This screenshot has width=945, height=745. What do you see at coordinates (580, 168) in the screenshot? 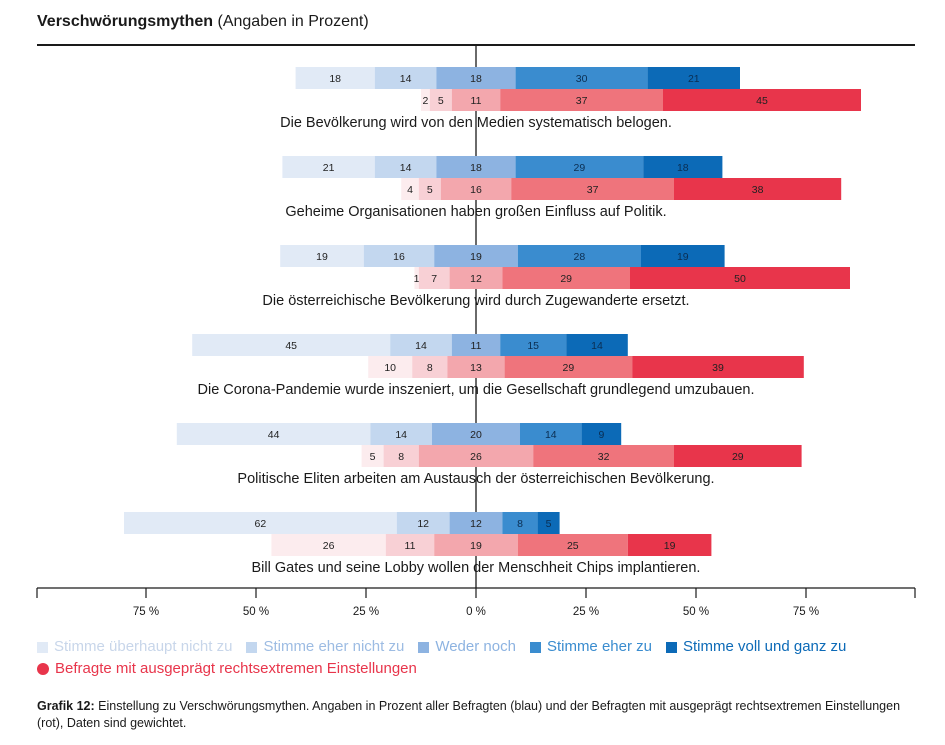
I see `blue-value-label: 29` at bounding box center [580, 168].